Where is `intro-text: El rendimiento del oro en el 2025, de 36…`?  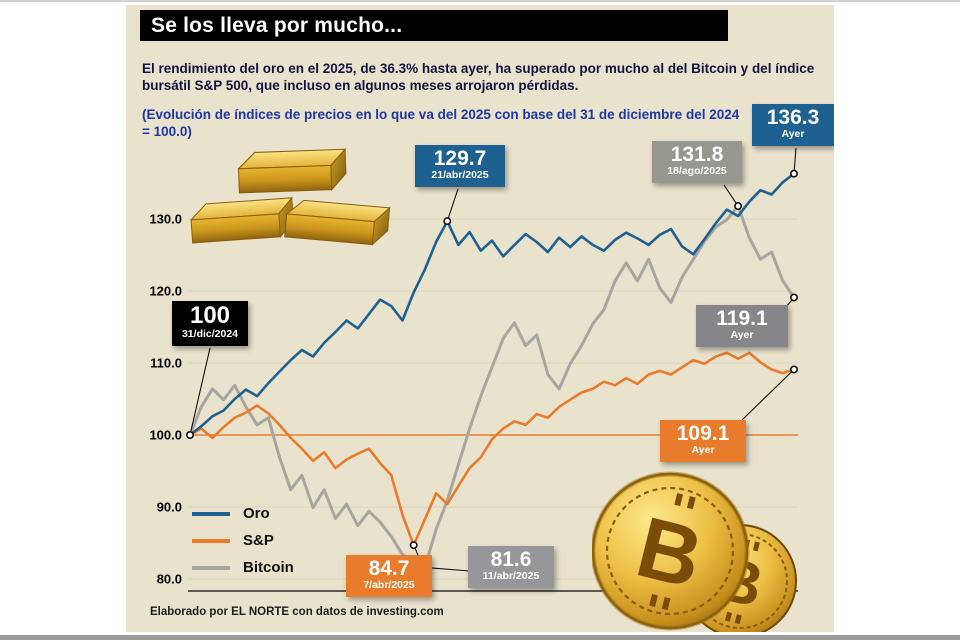
intro-text: El rendimiento del oro en el 2025, de 36… is located at coordinates (478, 77).